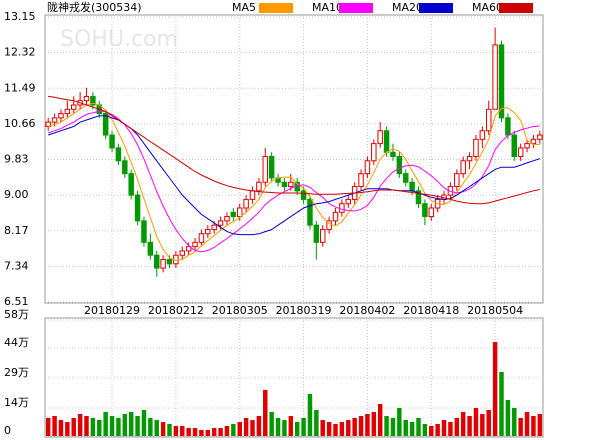  Describe the element at coordinates (304, 310) in the screenshot. I see `x-tick-label: 20180319` at that location.